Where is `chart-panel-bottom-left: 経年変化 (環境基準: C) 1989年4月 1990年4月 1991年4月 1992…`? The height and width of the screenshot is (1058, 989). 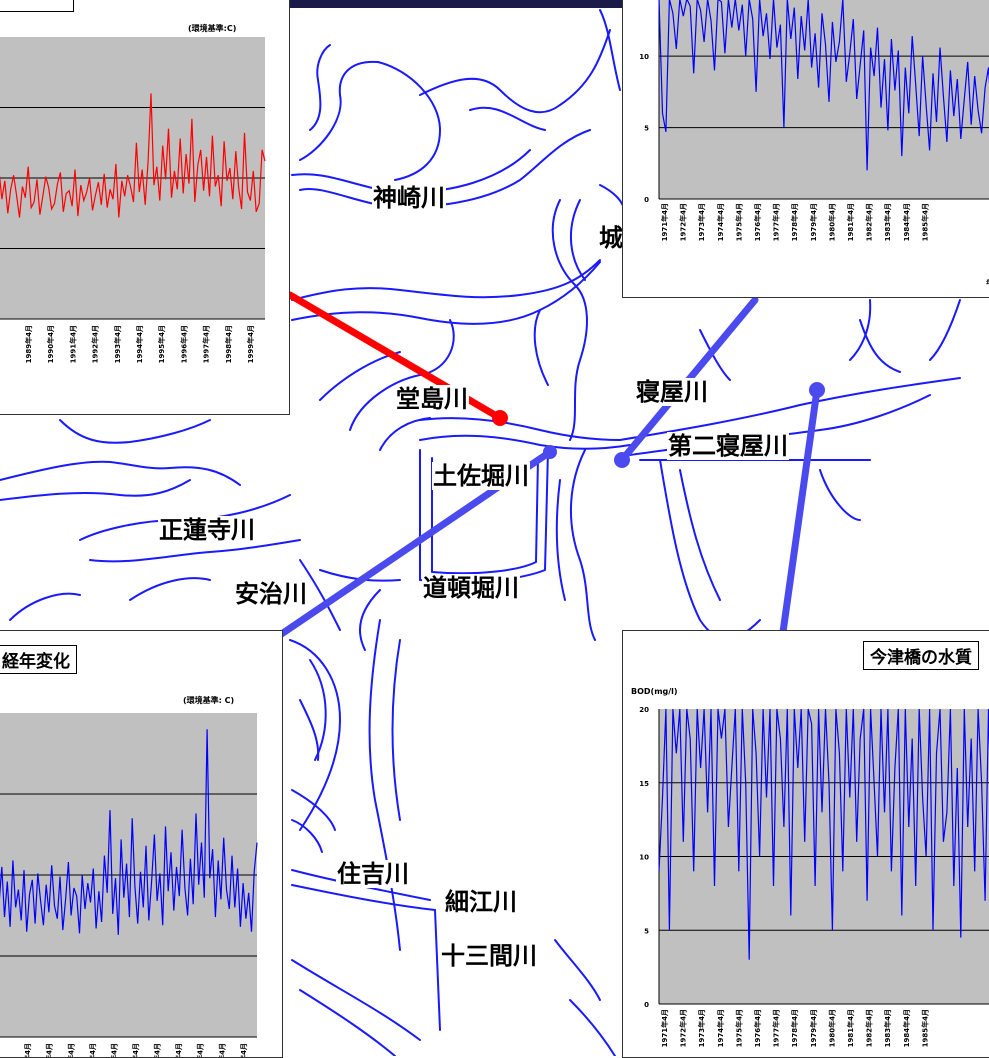
chart-panel-bottom-left: 経年変化 (環境基準: C) 1989年4月 1990年4月 1991年4月 1992… is located at coordinates (141, 844).